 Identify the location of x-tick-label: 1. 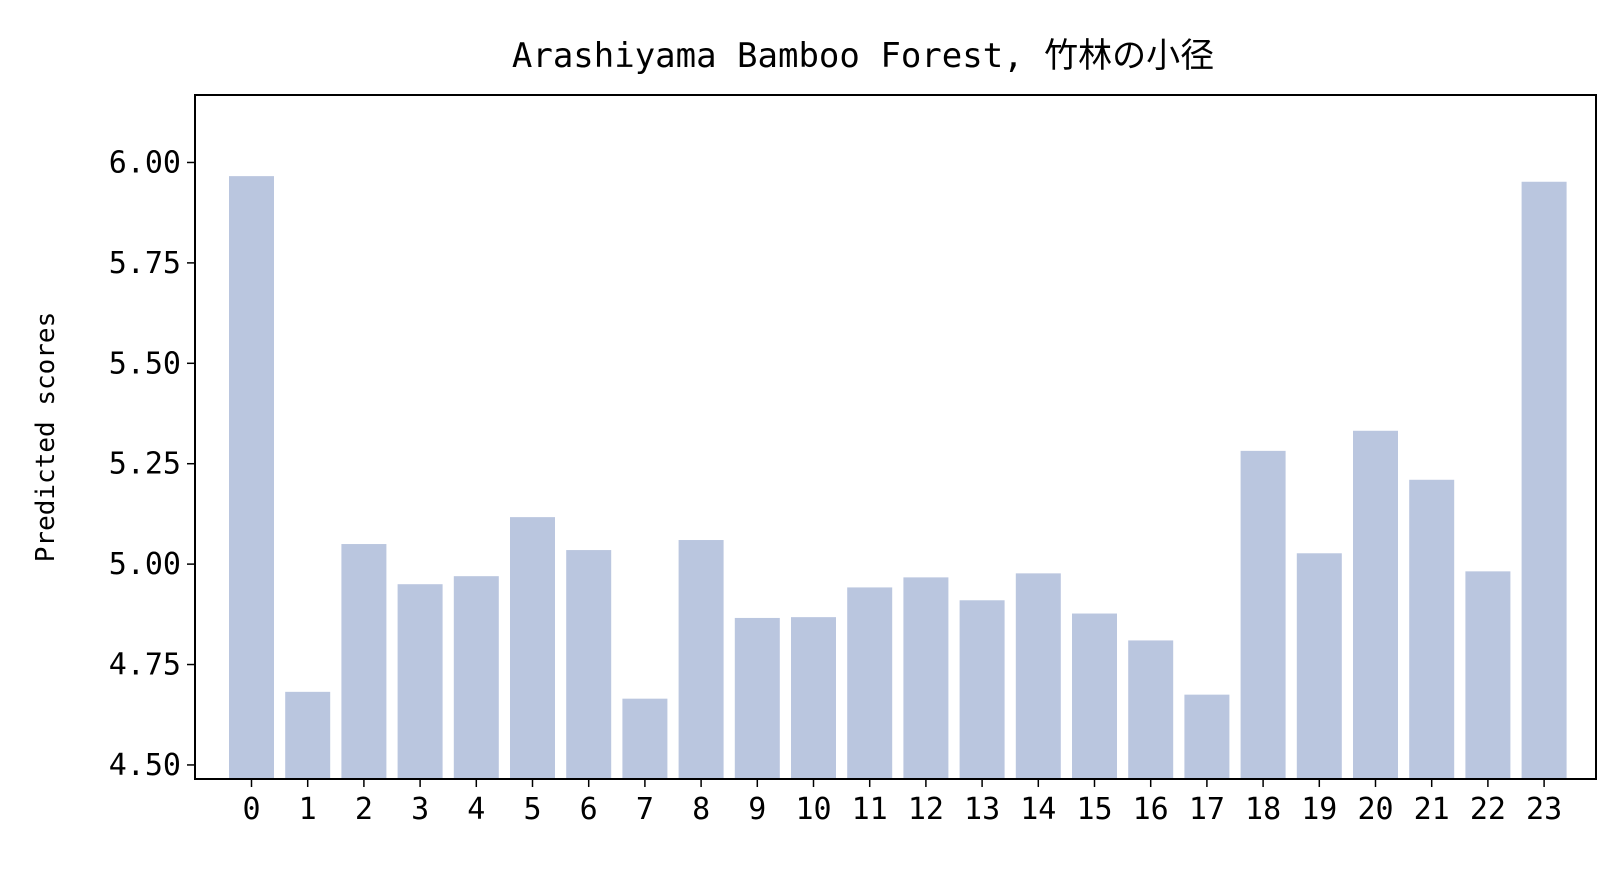
(308, 809).